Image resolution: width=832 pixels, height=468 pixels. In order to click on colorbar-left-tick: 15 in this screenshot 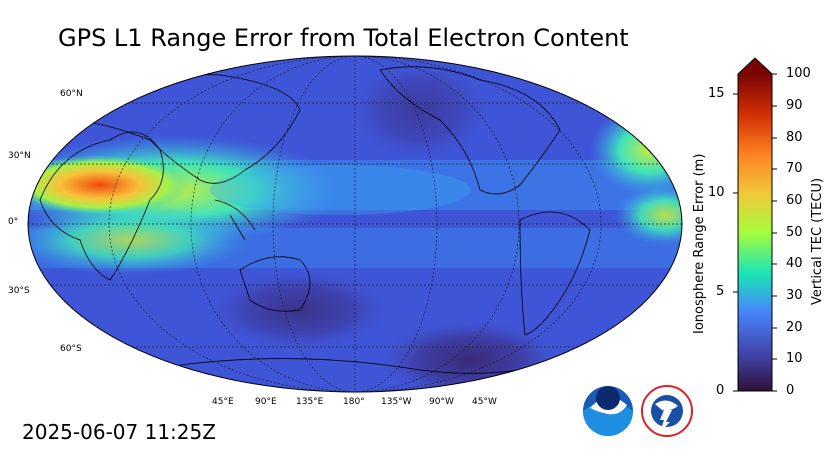, I will do `click(716, 93)`.